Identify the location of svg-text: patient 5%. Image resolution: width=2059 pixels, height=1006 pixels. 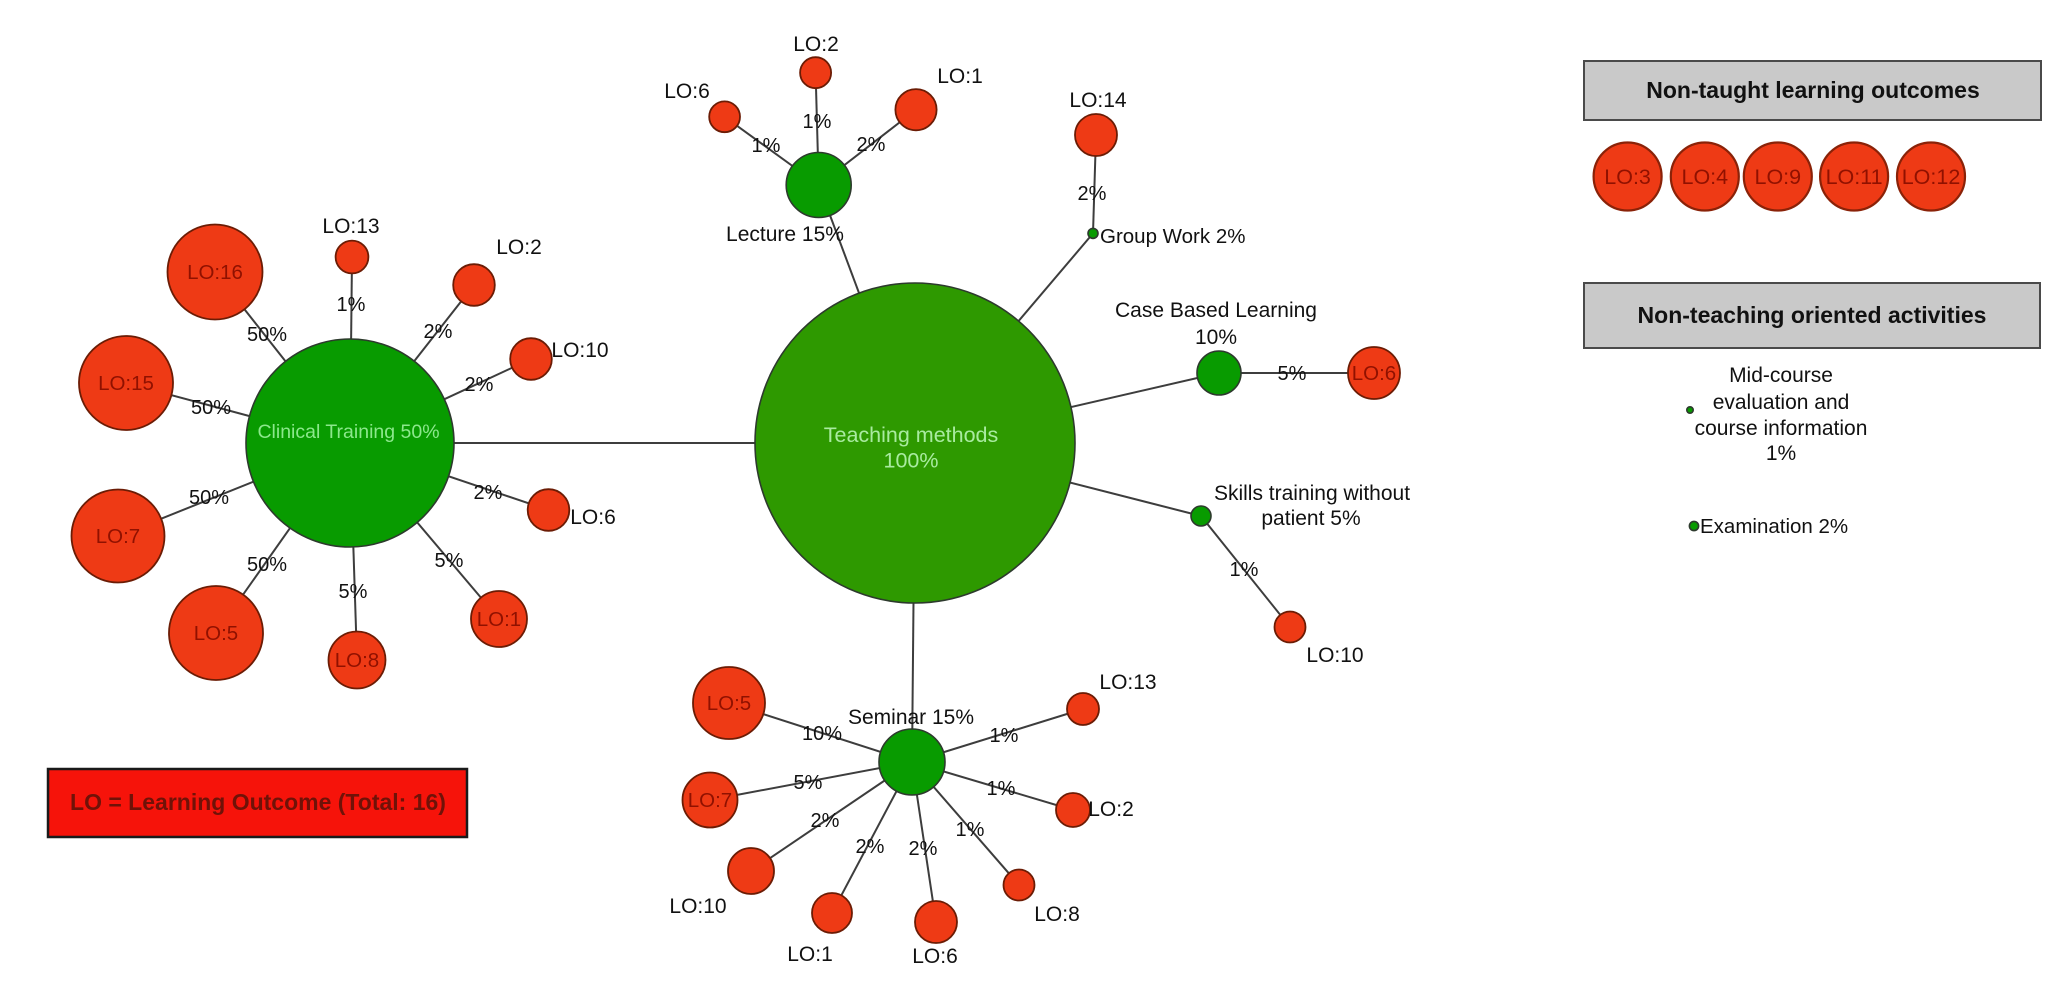
(1310, 518).